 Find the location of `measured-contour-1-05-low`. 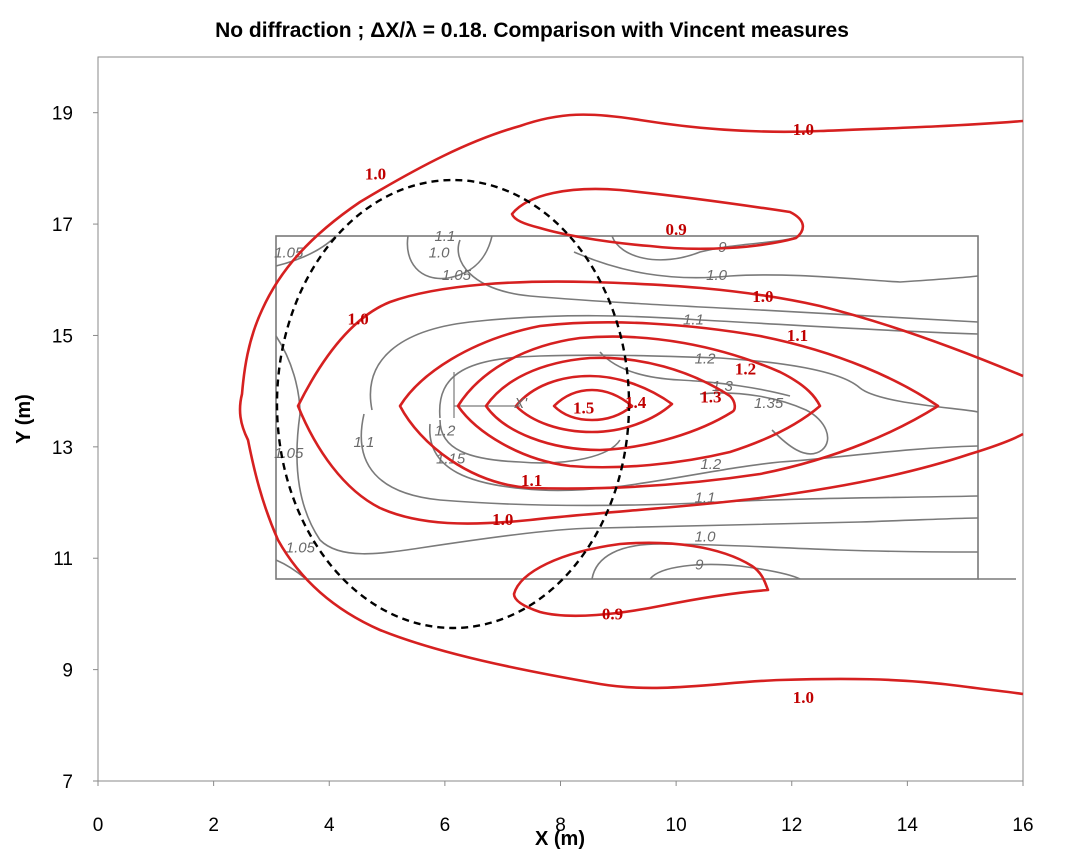

measured-contour-1-05-low is located at coordinates (637, 484).